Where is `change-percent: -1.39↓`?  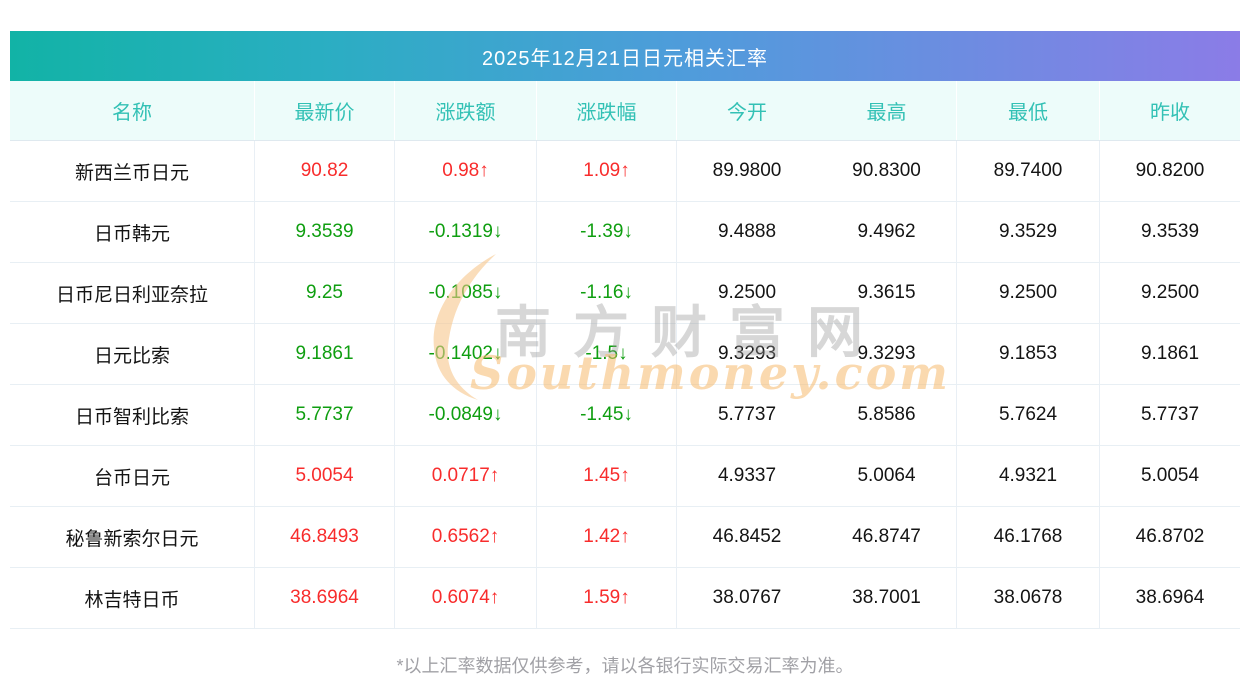 change-percent: -1.39↓ is located at coordinates (607, 232).